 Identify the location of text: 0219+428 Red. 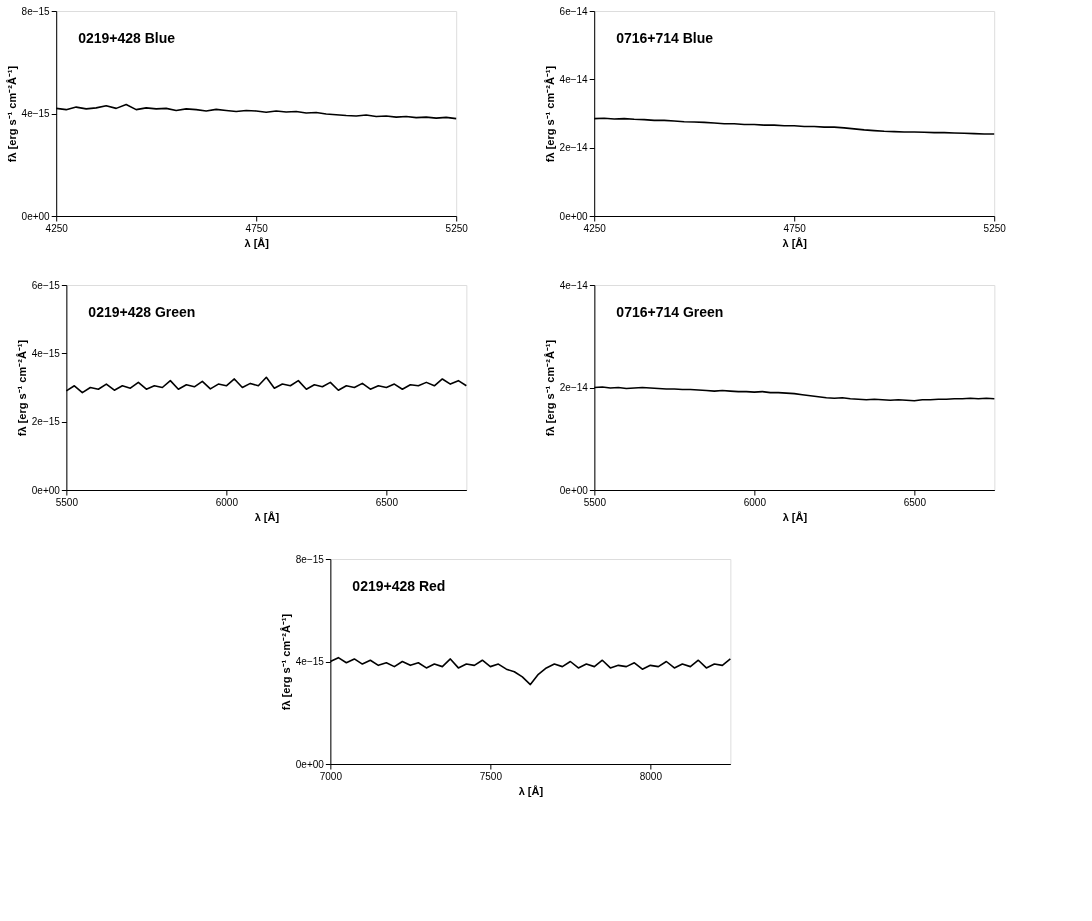
(399, 586).